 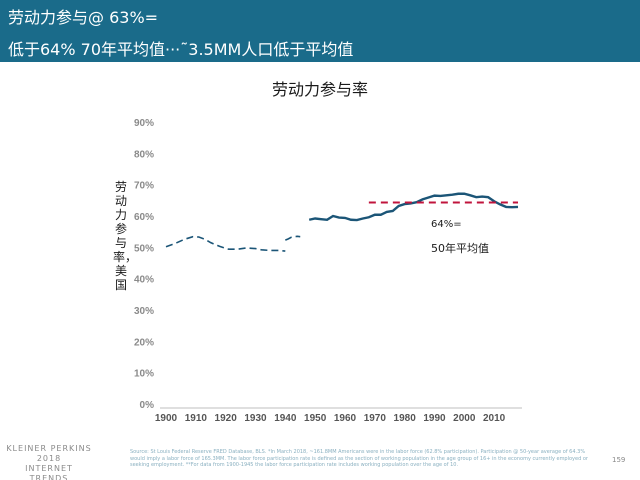 What do you see at coordinates (144, 186) in the screenshot?
I see `y-tick-label: 70%` at bounding box center [144, 186].